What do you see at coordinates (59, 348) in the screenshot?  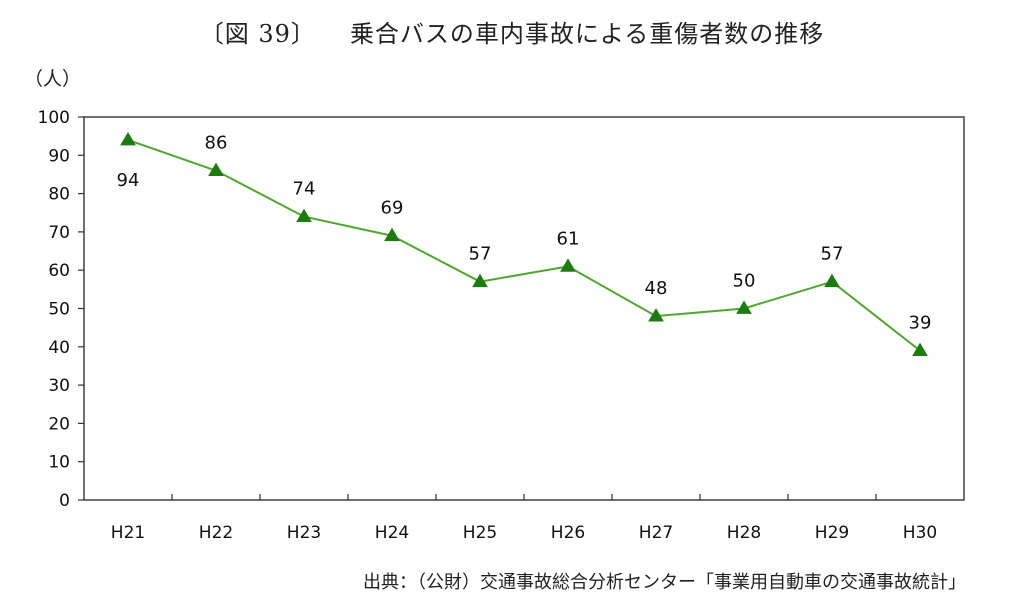 I see `y-tick-label-40: 40` at bounding box center [59, 348].